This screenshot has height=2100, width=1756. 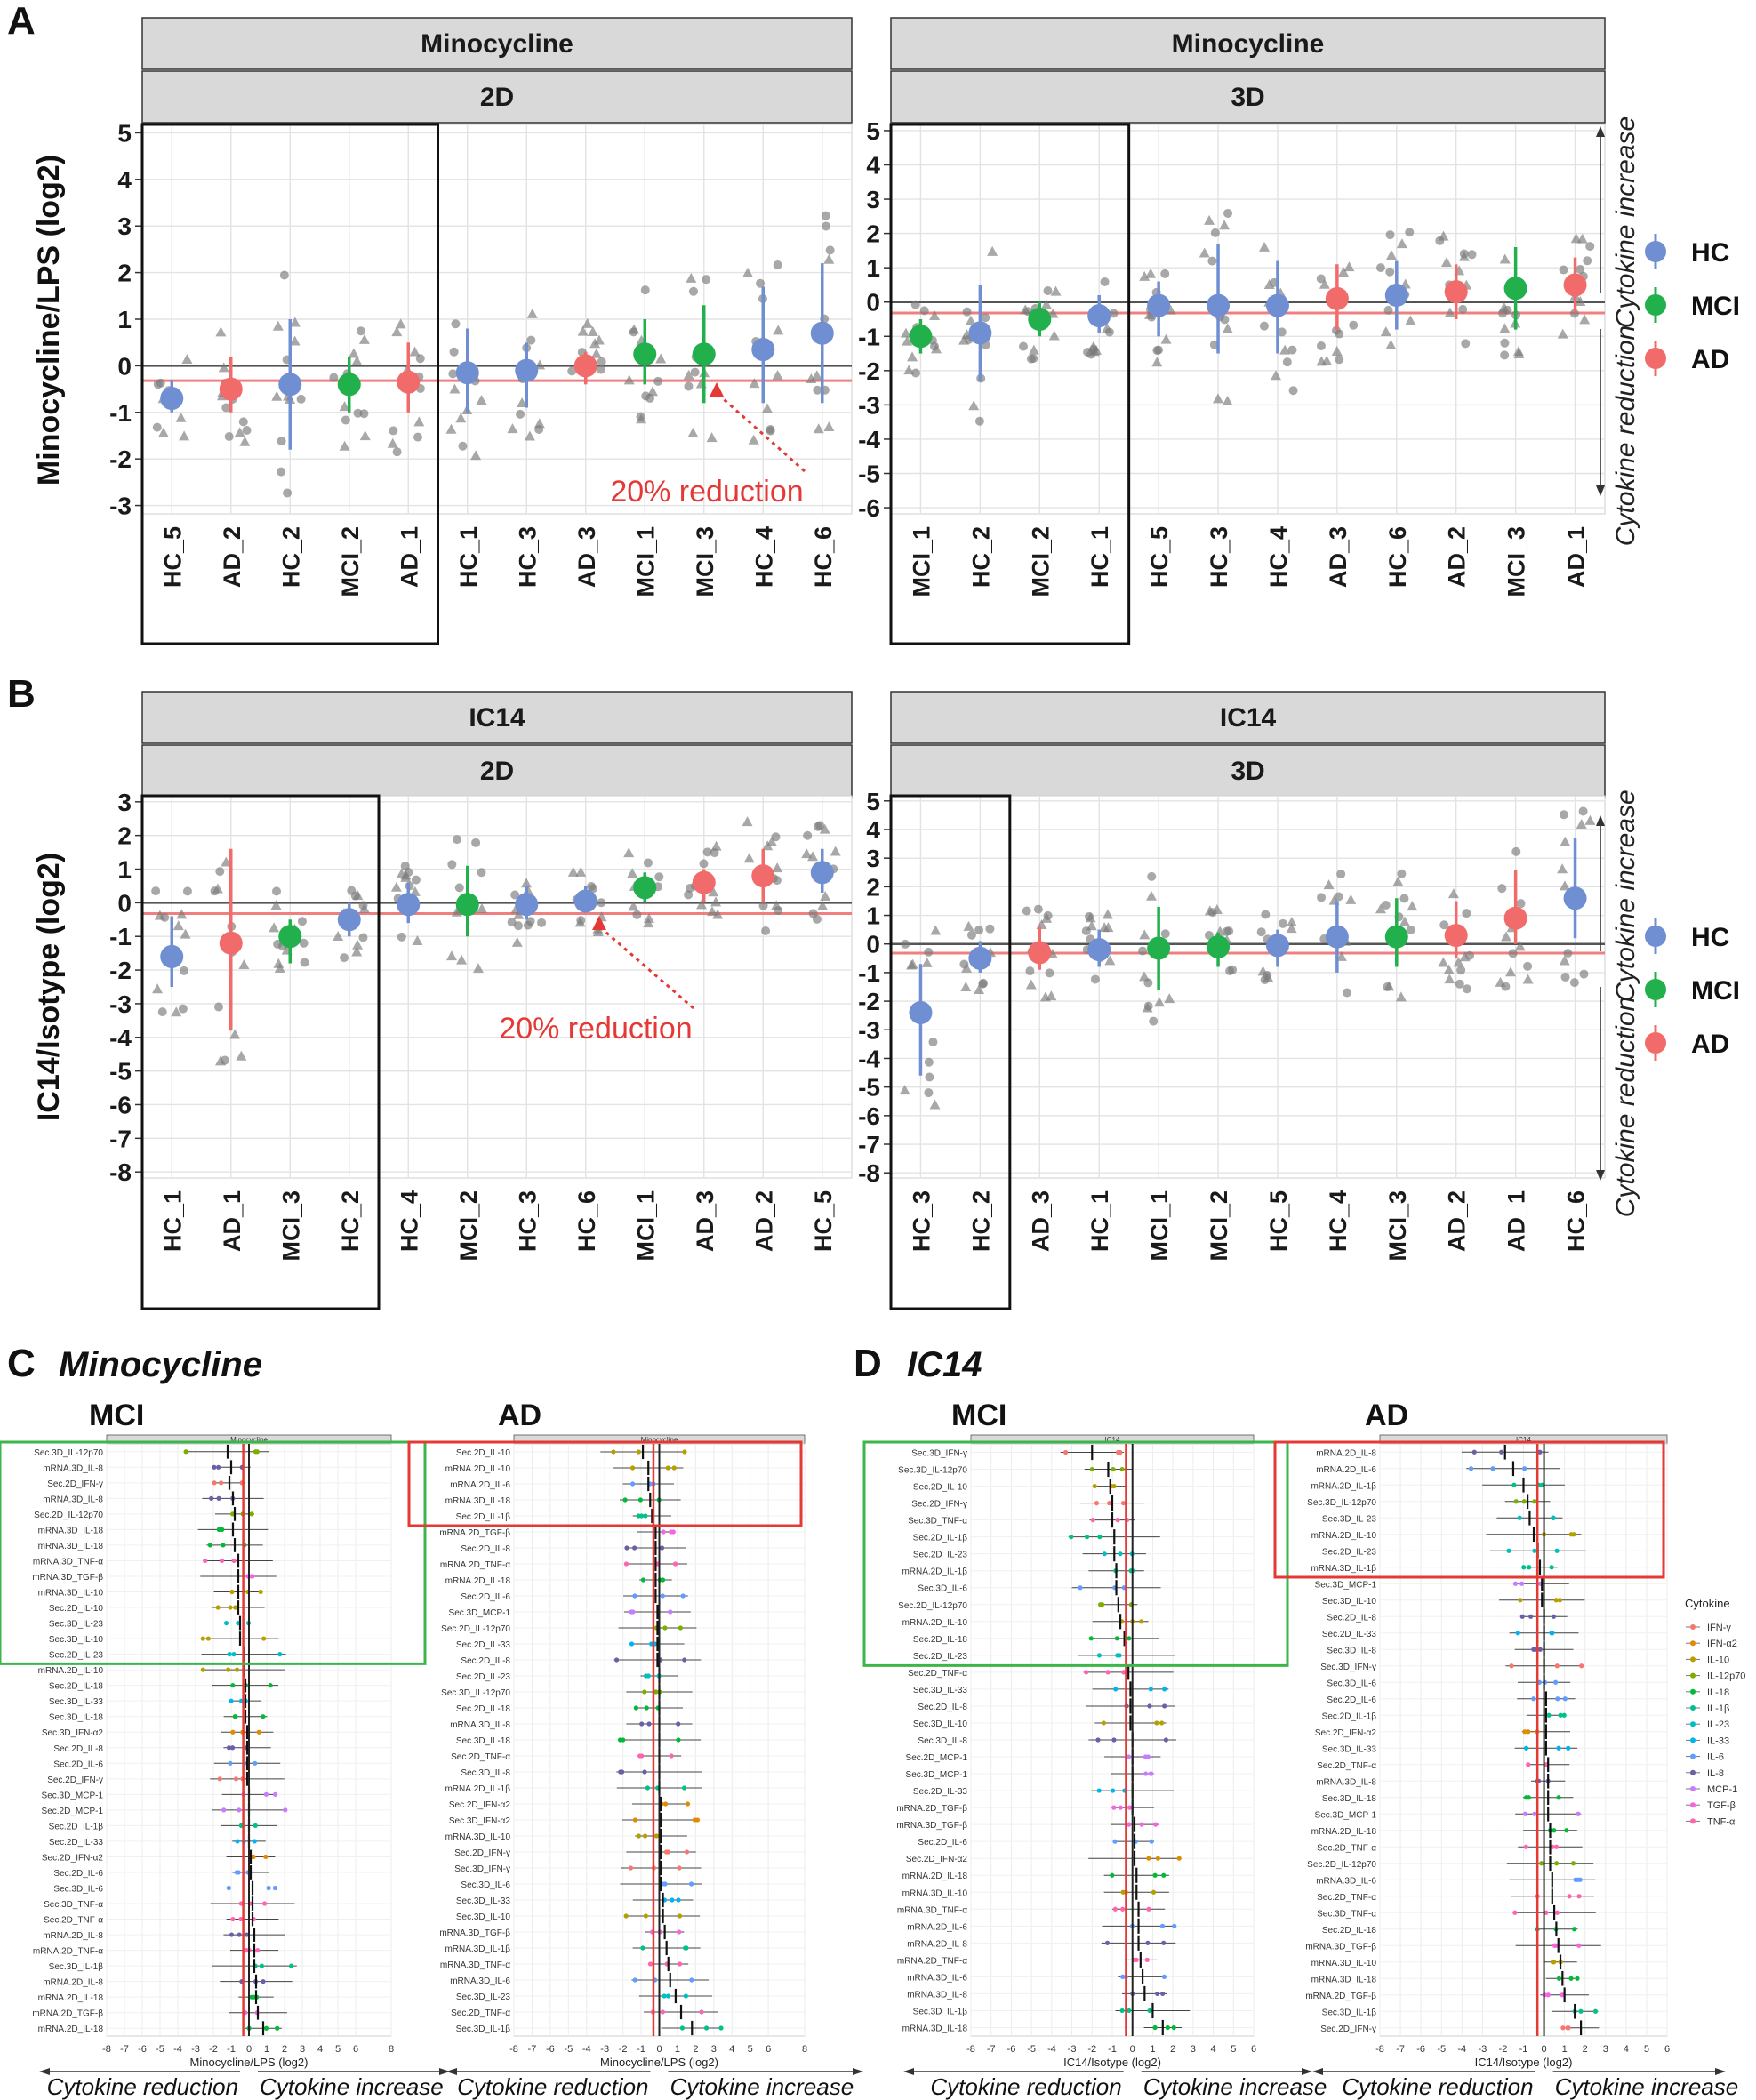 I want to click on y-tick-label: 5, so click(x=873, y=802).